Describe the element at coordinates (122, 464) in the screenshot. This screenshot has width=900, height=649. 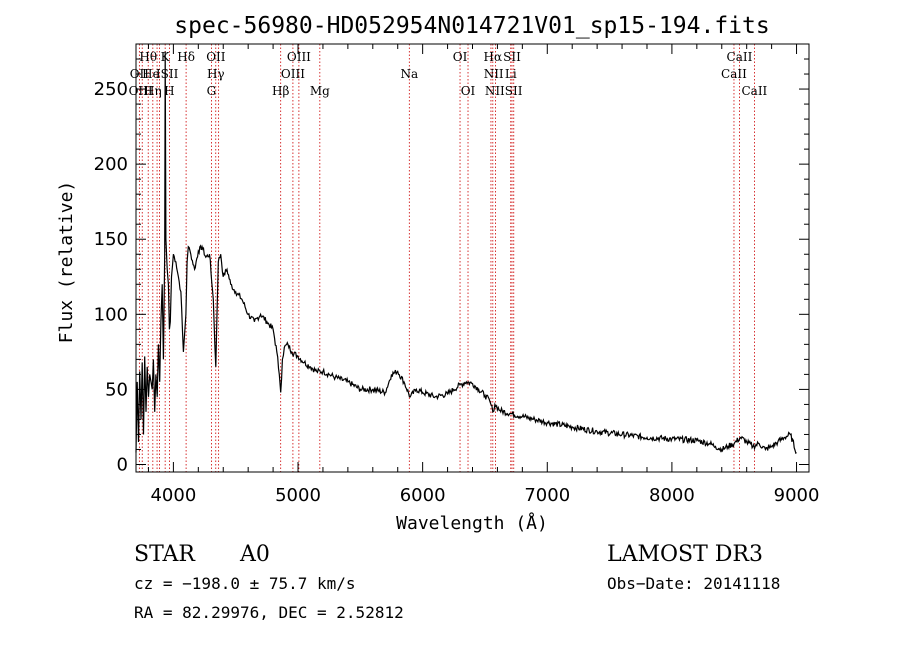
I see `y-tick-label: 0` at that location.